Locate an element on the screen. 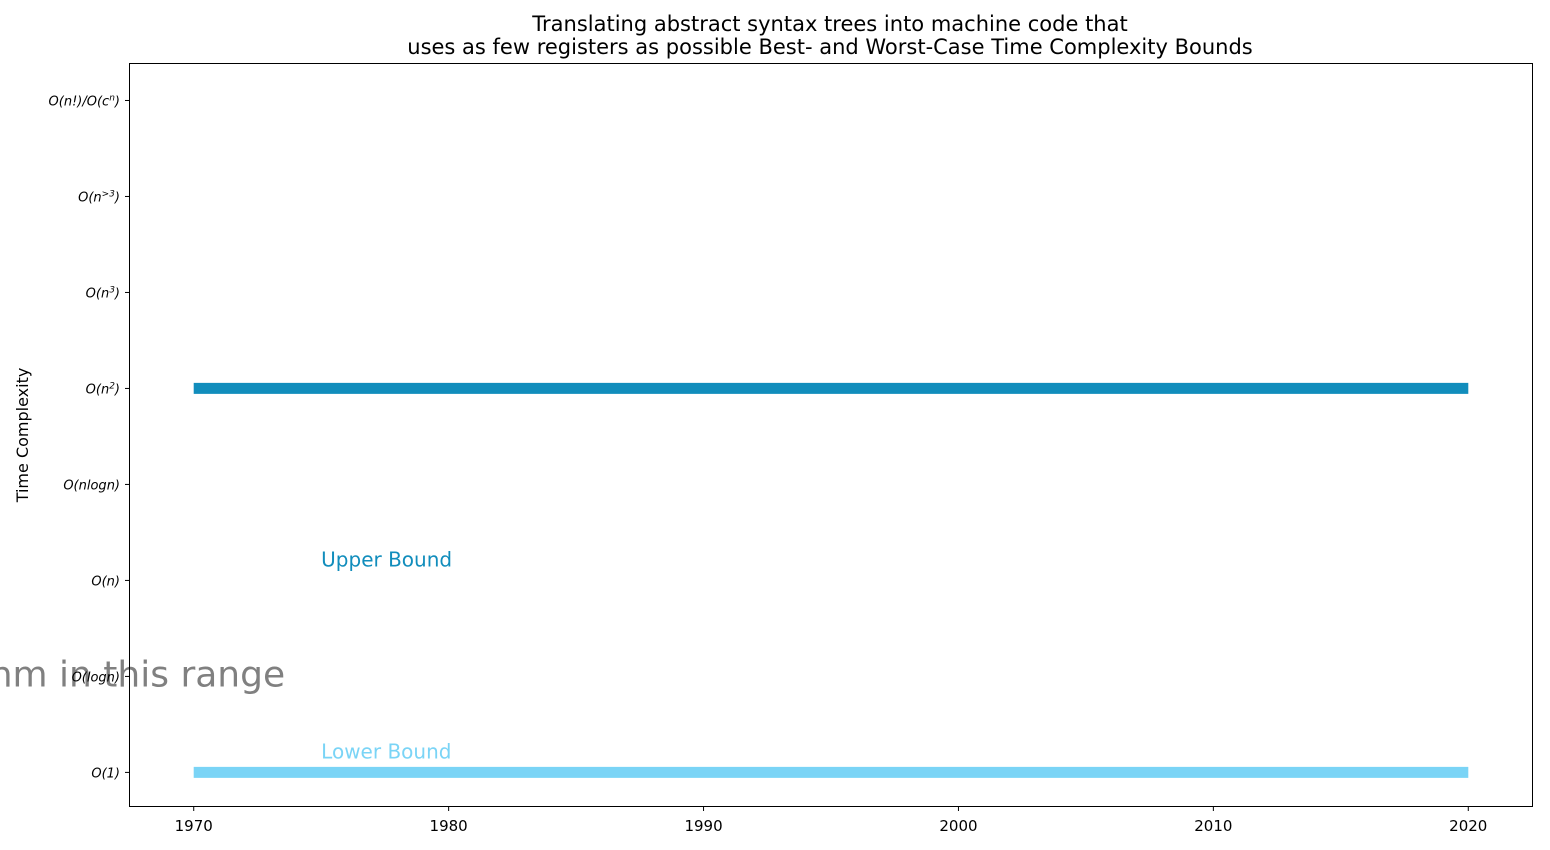 This screenshot has width=1550, height=850. x-tick-label: 2010 is located at coordinates (1213, 826).